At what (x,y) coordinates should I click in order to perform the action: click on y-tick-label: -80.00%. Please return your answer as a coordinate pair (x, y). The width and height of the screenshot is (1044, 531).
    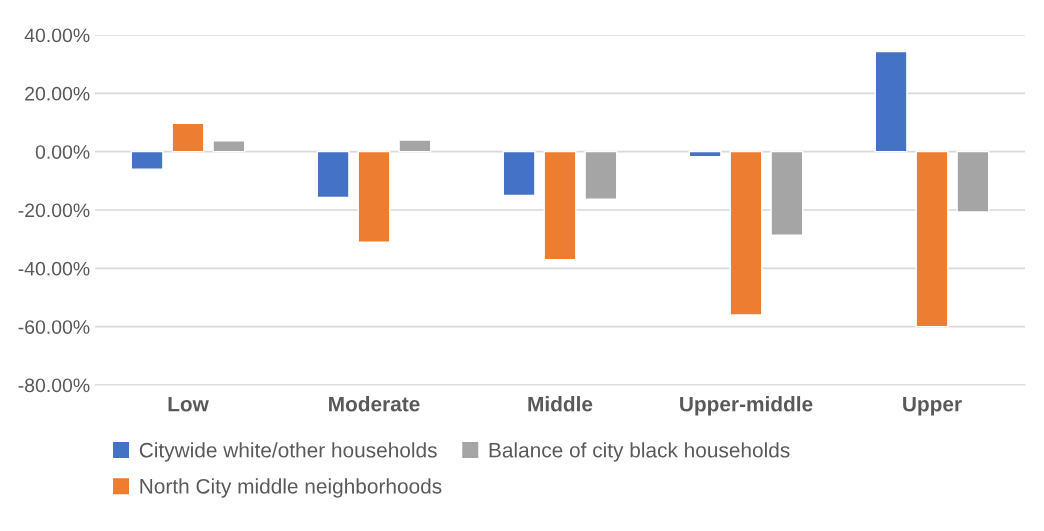
    Looking at the image, I should click on (54, 385).